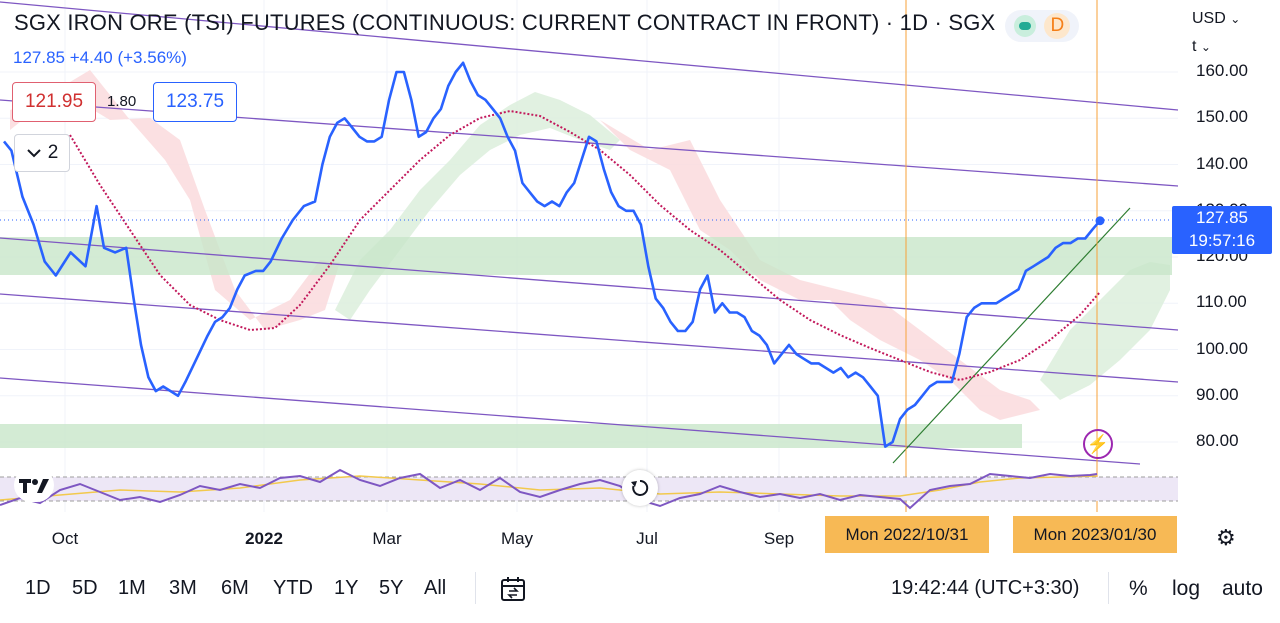  Describe the element at coordinates (513, 591) in the screenshot. I see `date-range-icon` at that location.